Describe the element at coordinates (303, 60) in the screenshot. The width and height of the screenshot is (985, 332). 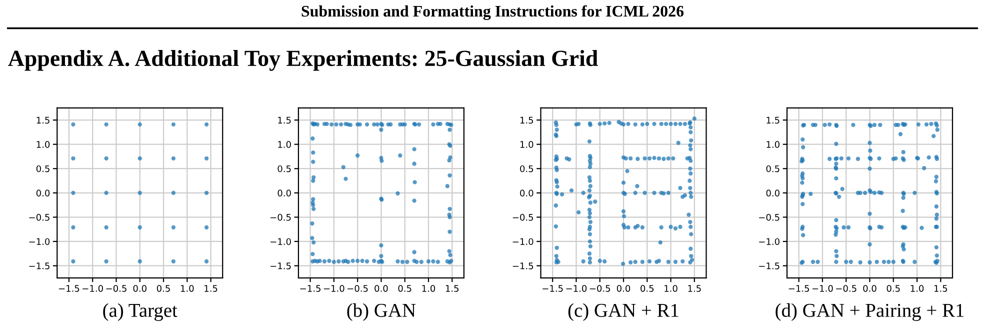
I see `text: Appendix A. Additional Toy Experiments: 25-Gaussian Grid` at that location.